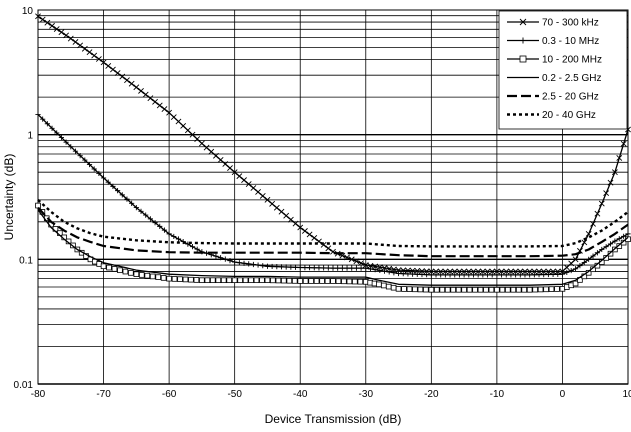  I want to click on x-tick-label: -60, so click(169, 394).